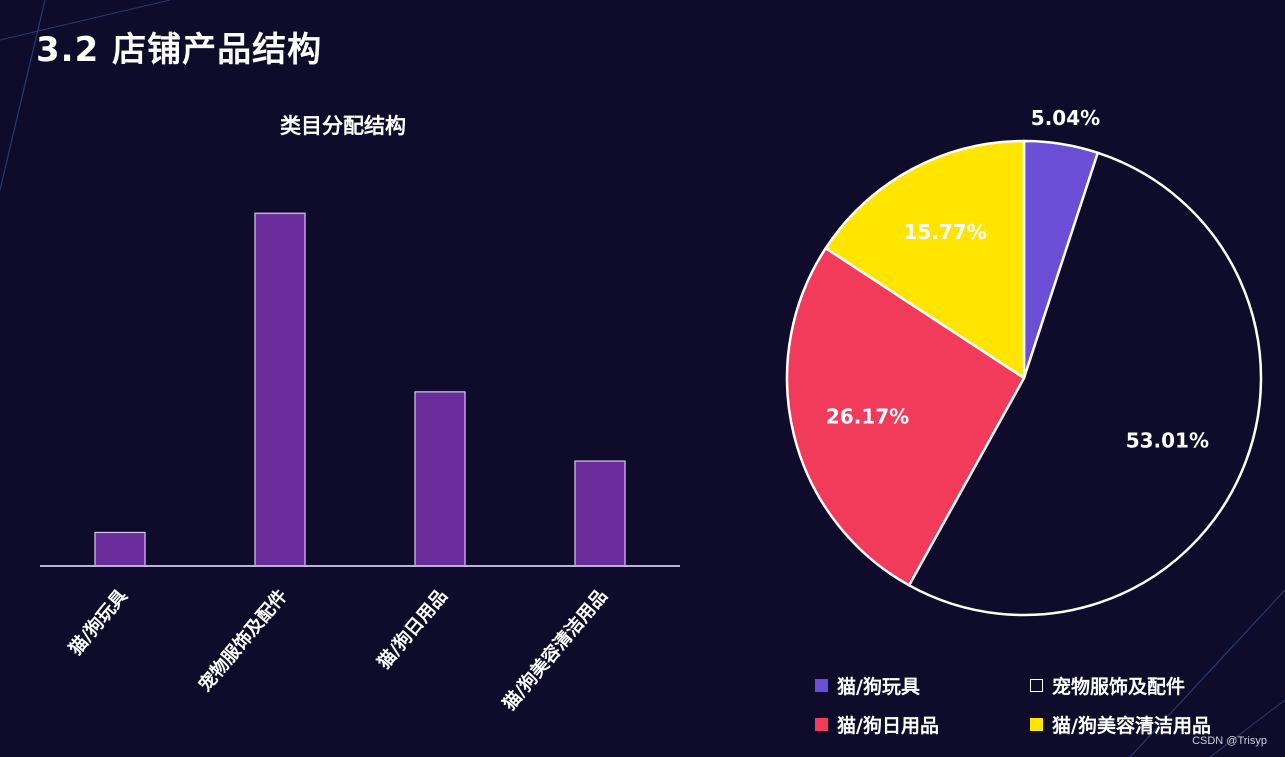 The image size is (1285, 757). Describe the element at coordinates (1035, 705) in the screenshot. I see `pie-legend: 猫/狗玩具 宠物服饰及配件 猫/狗日用品 猫/狗美容清洁用品` at that location.